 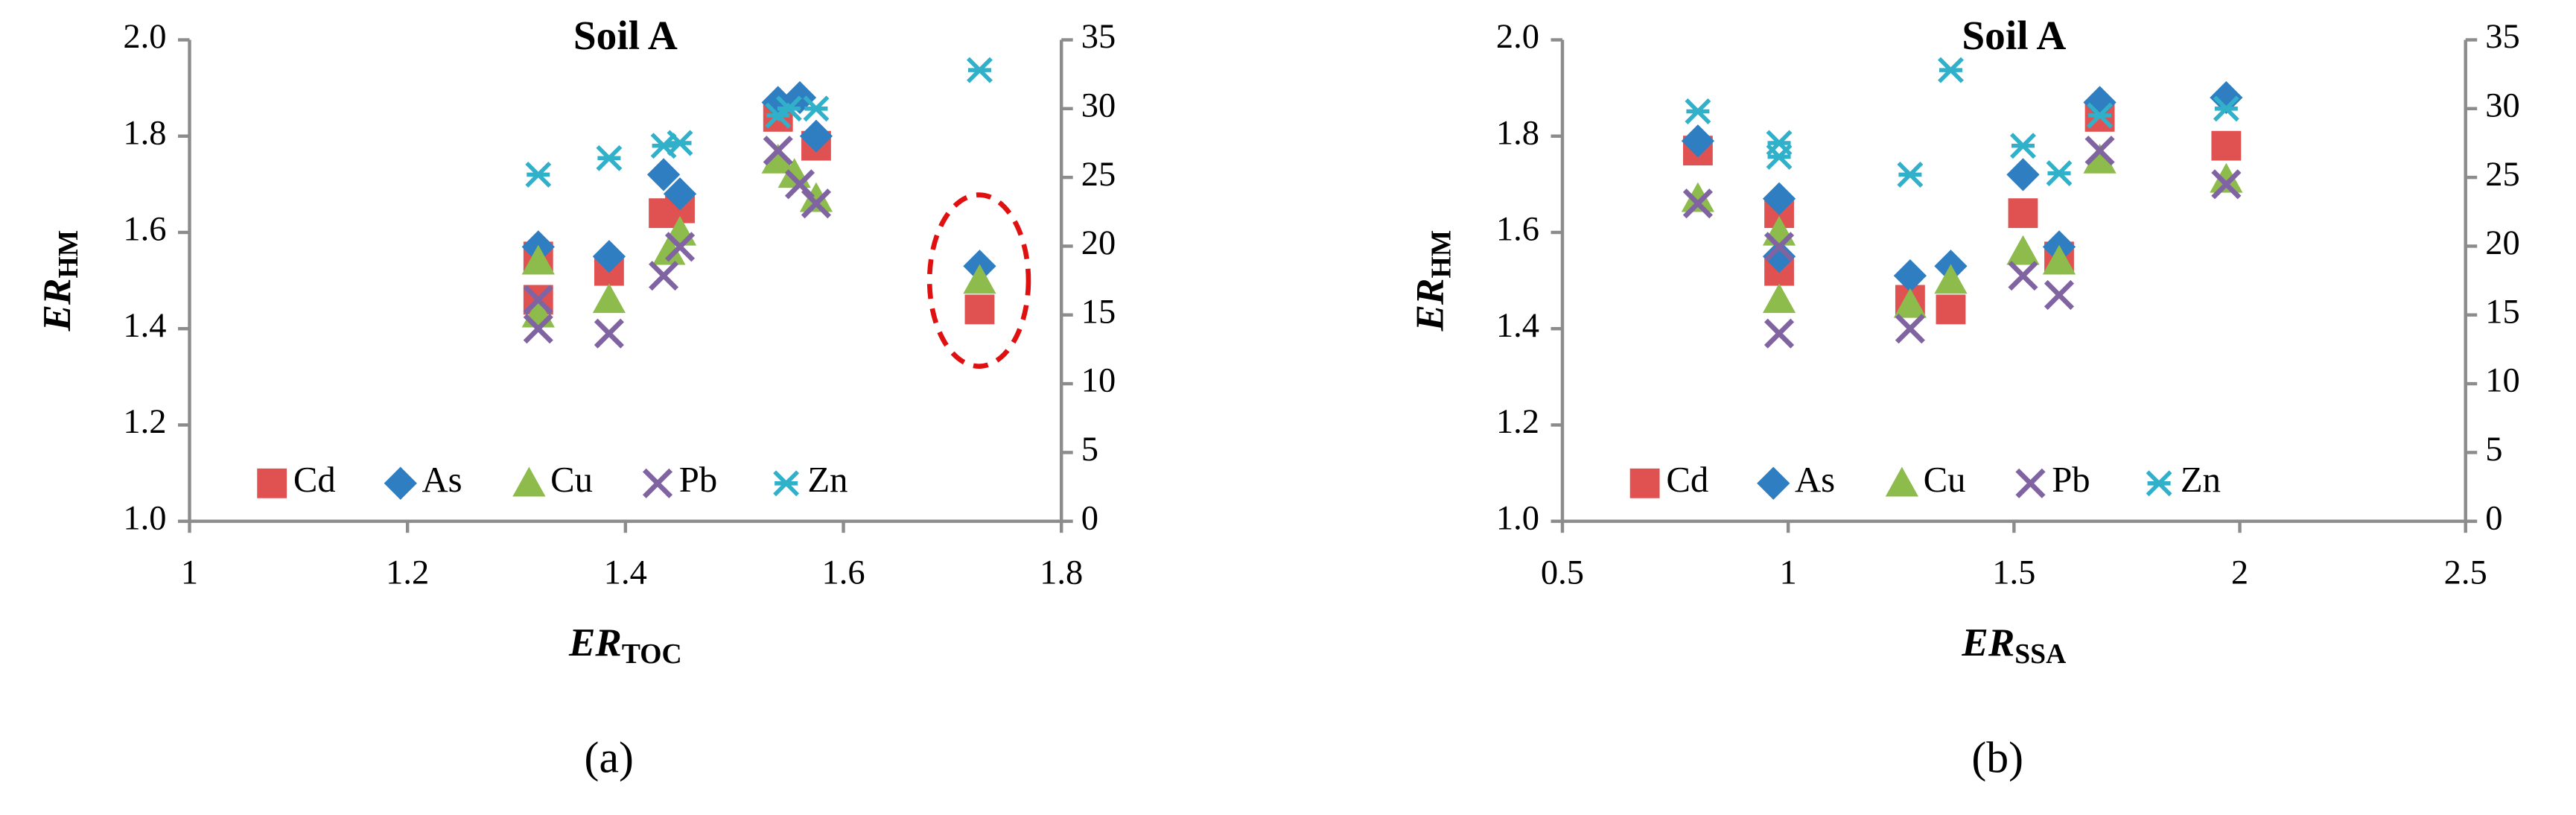 What do you see at coordinates (652, 654) in the screenshot?
I see `x-axis-label-sub: TOC` at bounding box center [652, 654].